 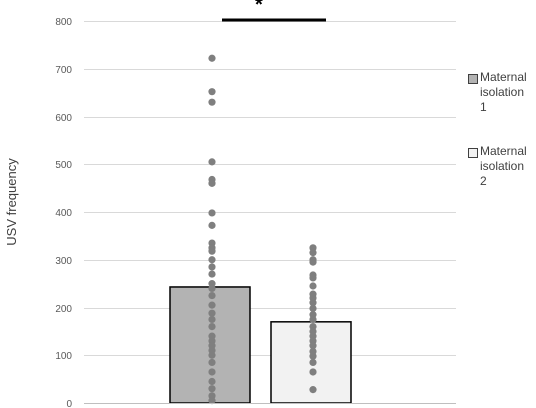 What do you see at coordinates (63, 261) in the screenshot?
I see `y-tick-label-300: 300` at bounding box center [63, 261].